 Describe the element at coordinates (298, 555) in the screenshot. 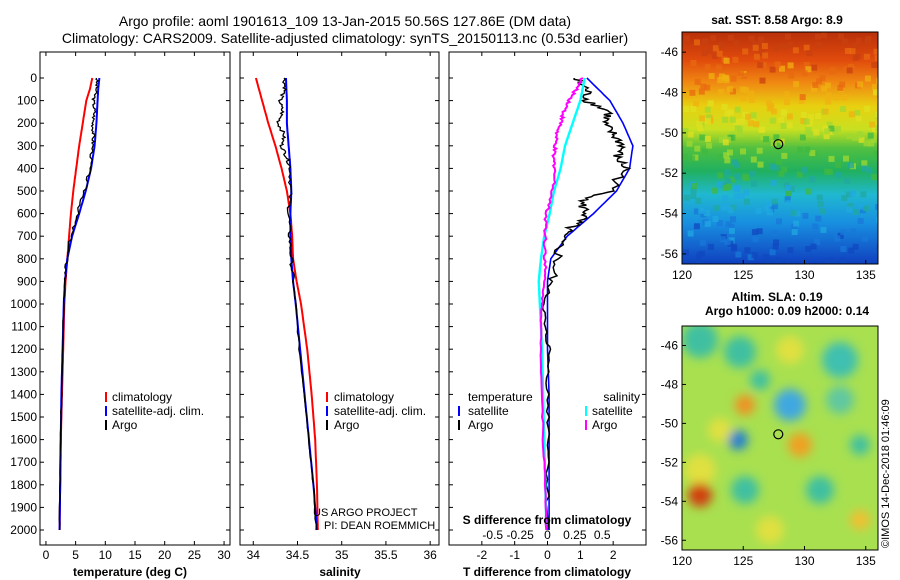

I see `x-tick-label: 34.5` at that location.